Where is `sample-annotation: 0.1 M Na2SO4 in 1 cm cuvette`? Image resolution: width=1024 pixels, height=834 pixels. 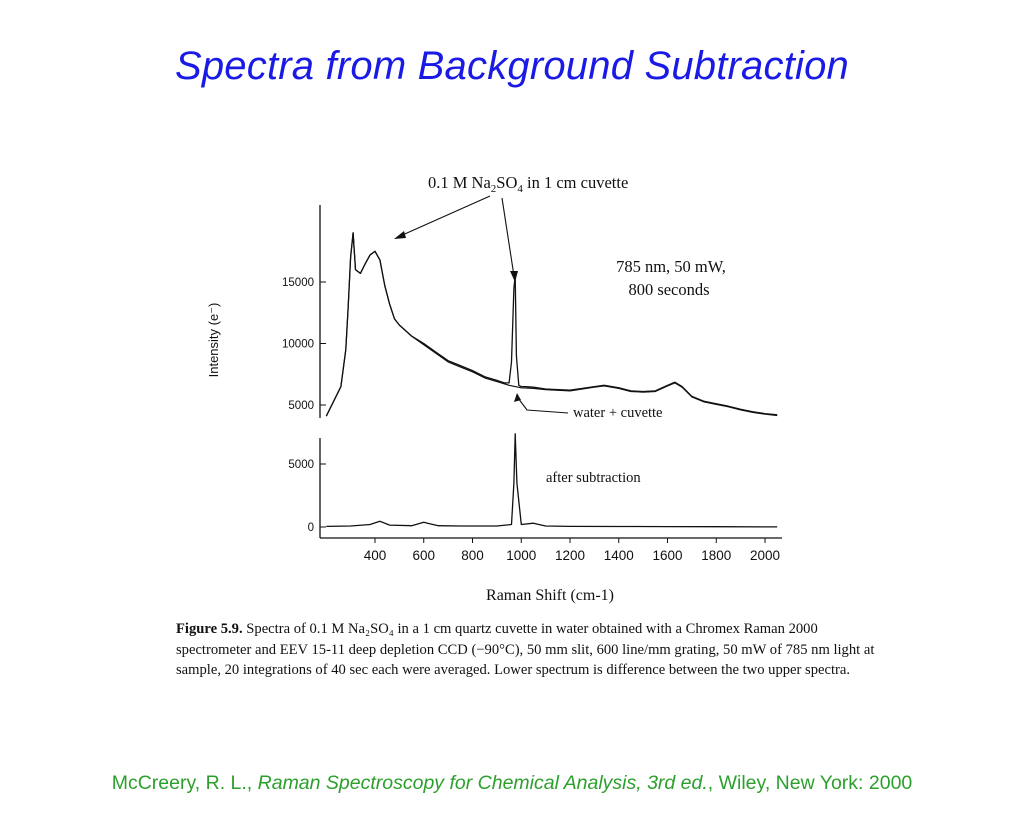 sample-annotation: 0.1 M Na2SO4 in 1 cm cuvette is located at coordinates (528, 184).